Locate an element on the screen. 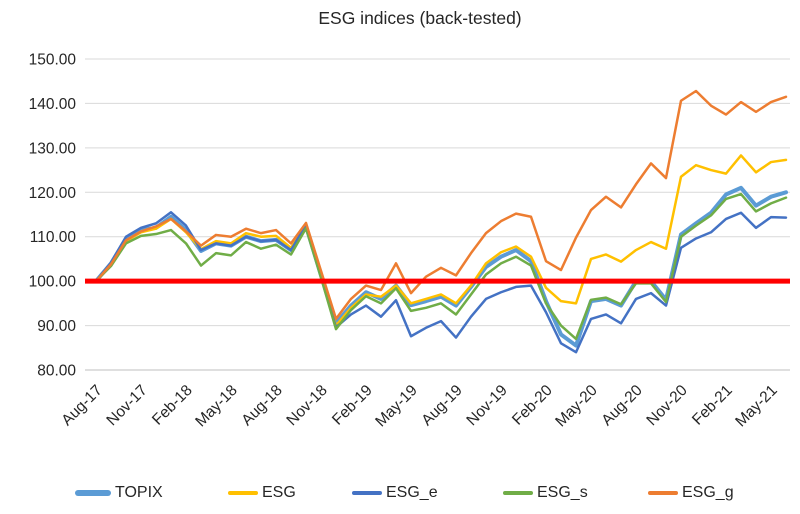 The height and width of the screenshot is (514, 800). x-axis-tick-label: May-21 is located at coordinates (756, 406).